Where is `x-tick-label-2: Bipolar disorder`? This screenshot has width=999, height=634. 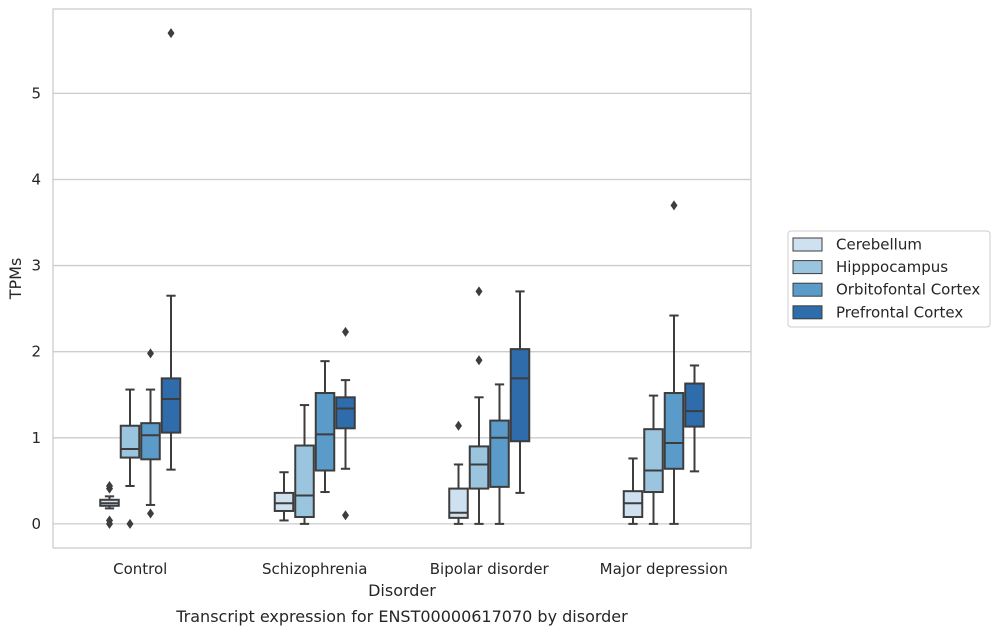
x-tick-label-2: Bipolar disorder is located at coordinates (490, 569).